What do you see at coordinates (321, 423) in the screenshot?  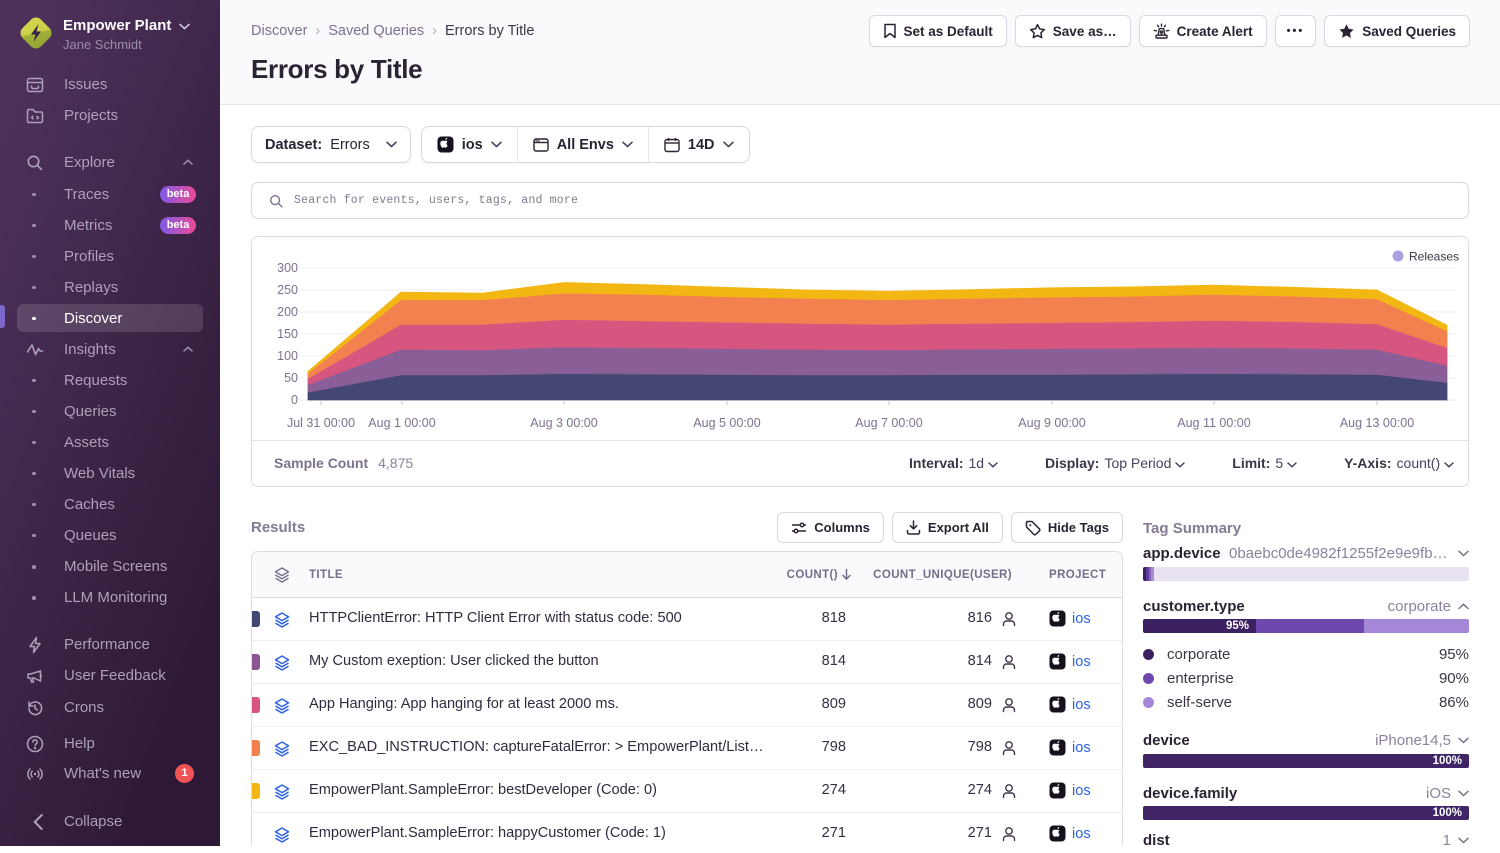 I see `svg-text: Jul 31 00:00` at bounding box center [321, 423].